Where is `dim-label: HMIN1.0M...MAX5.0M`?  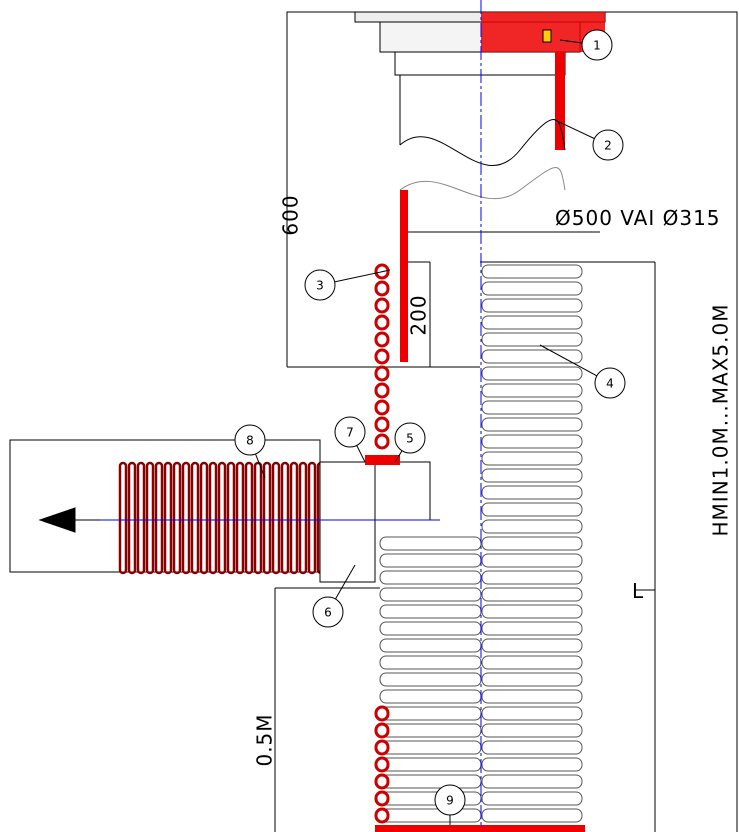
dim-label: HMIN1.0M...MAX5.0M is located at coordinates (721, 420).